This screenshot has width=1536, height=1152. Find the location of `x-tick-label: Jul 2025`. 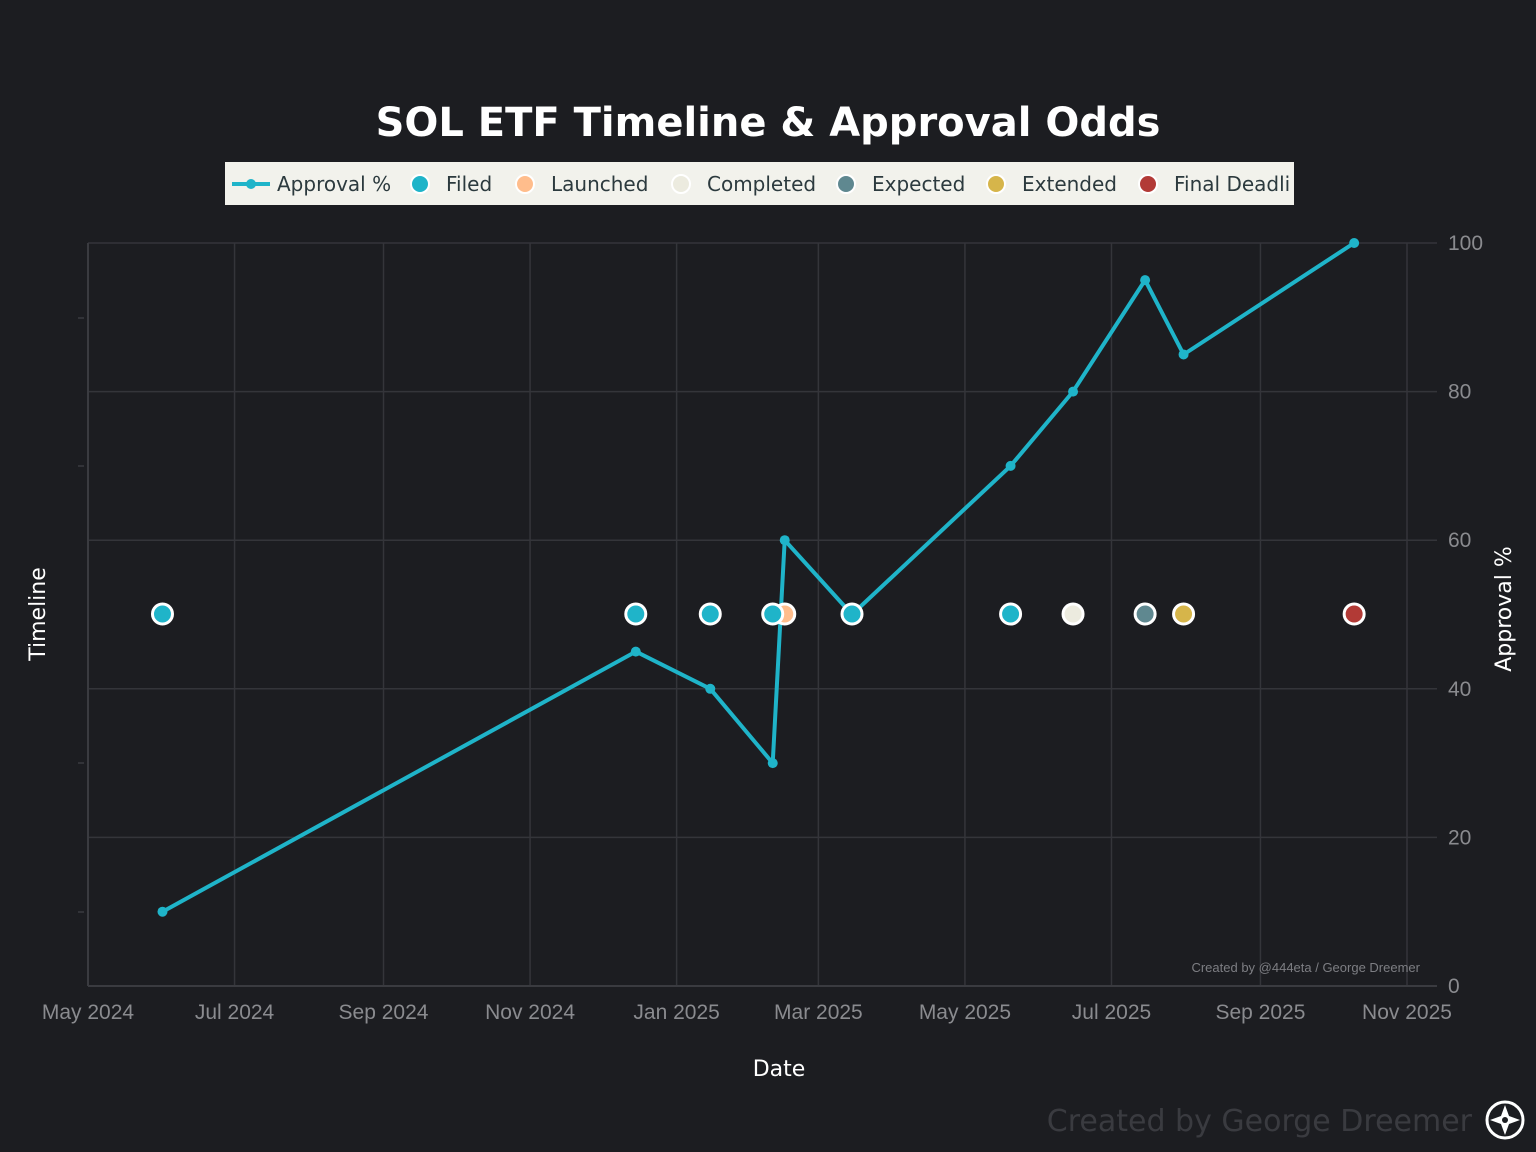

x-tick-label: Jul 2025 is located at coordinates (1111, 1012).